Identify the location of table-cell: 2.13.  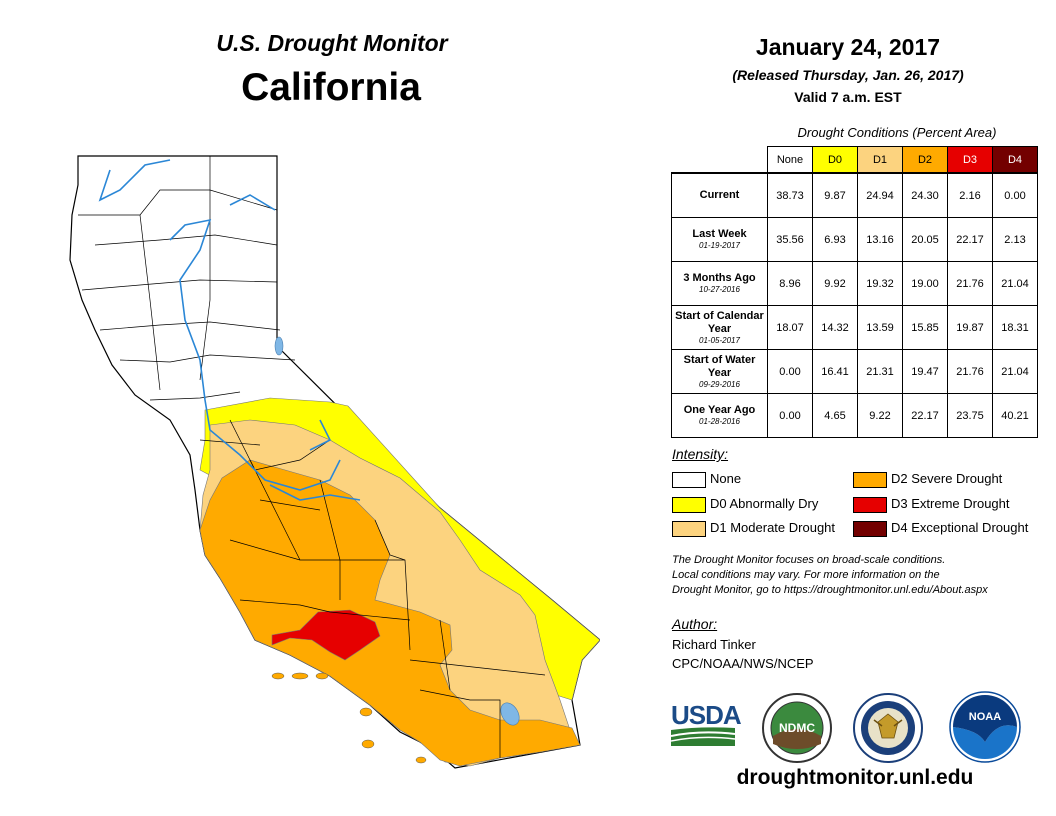
(1015, 239).